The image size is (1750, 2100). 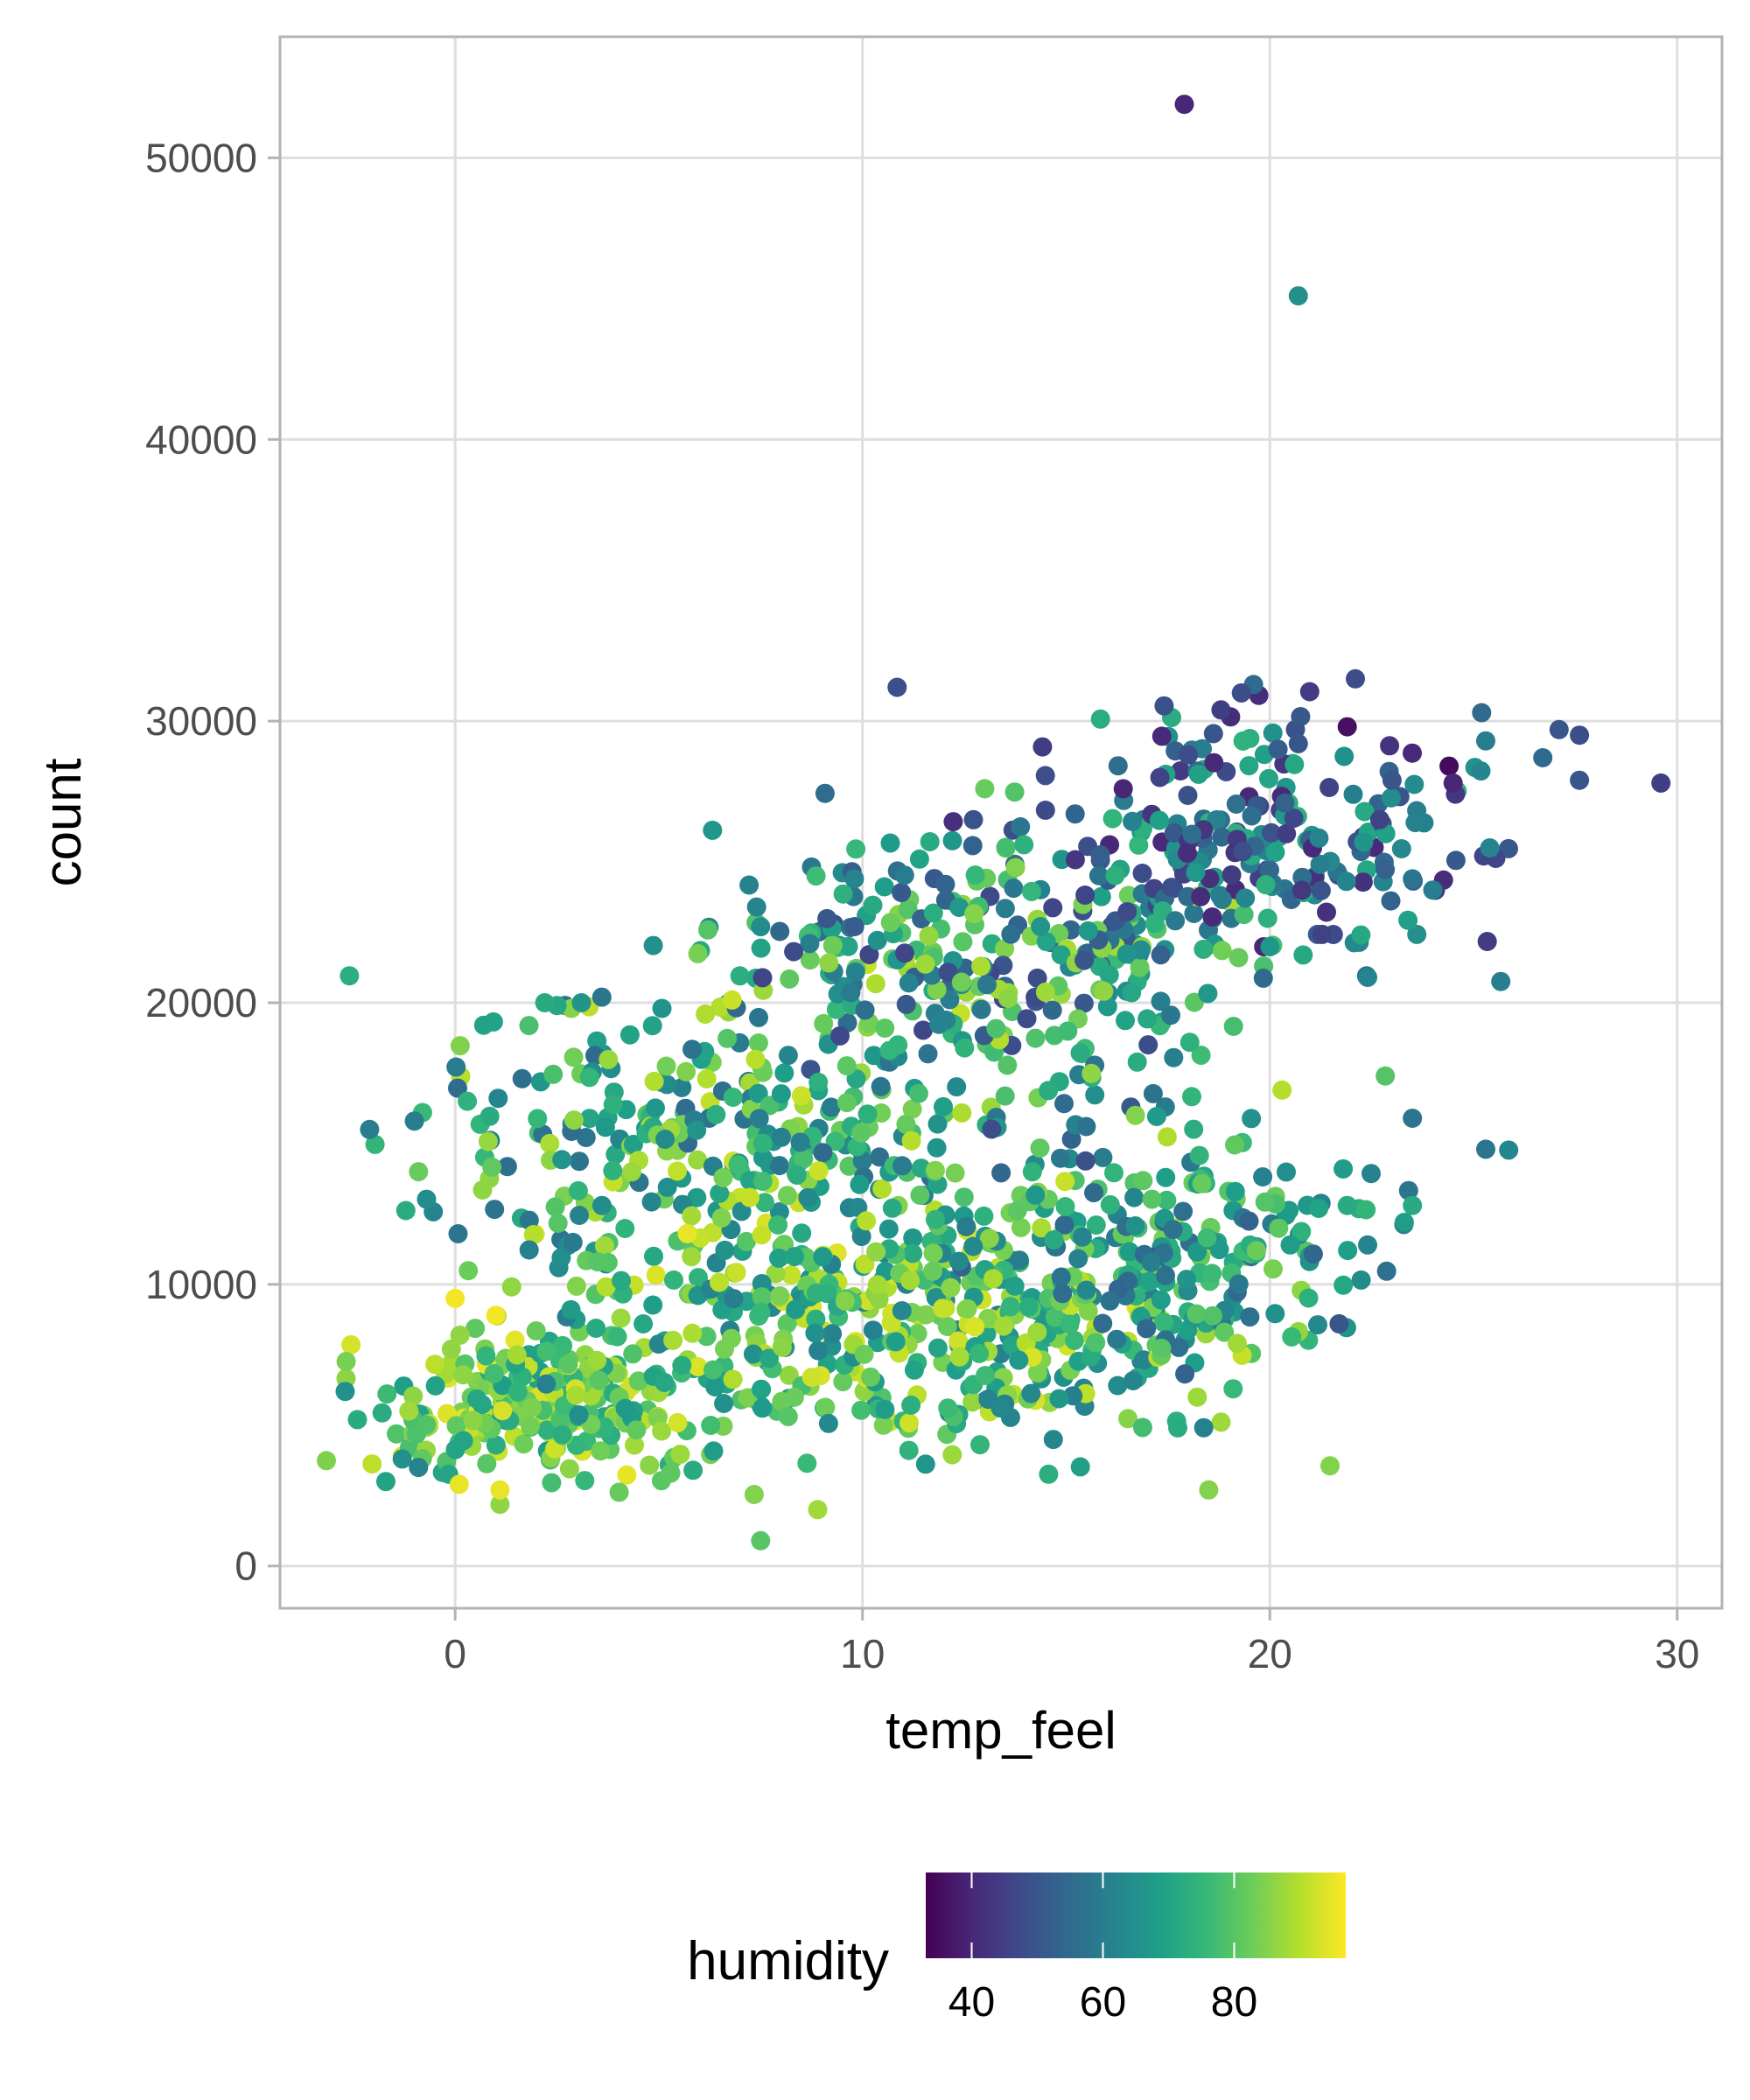 I want to click on colorbar-tick-label: 80, so click(x=1234, y=2002).